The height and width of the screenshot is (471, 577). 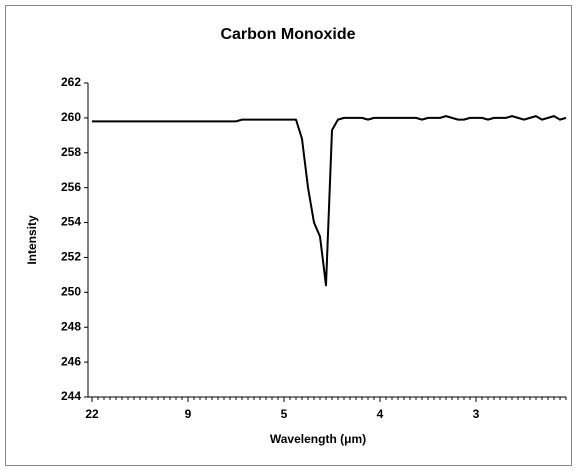 I want to click on chart-title: Carbon Monoxide, so click(x=287, y=34).